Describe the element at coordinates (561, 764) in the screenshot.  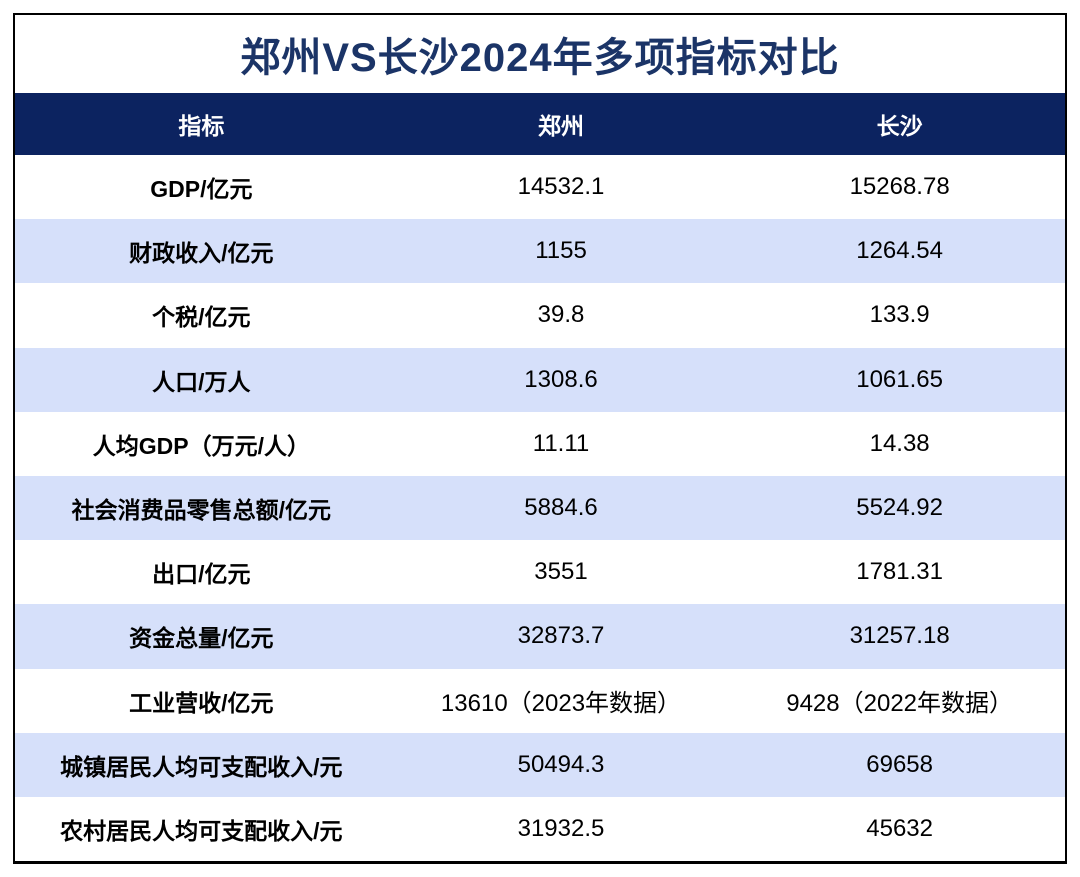
I see `zhengzhou-value: 50494.3` at that location.